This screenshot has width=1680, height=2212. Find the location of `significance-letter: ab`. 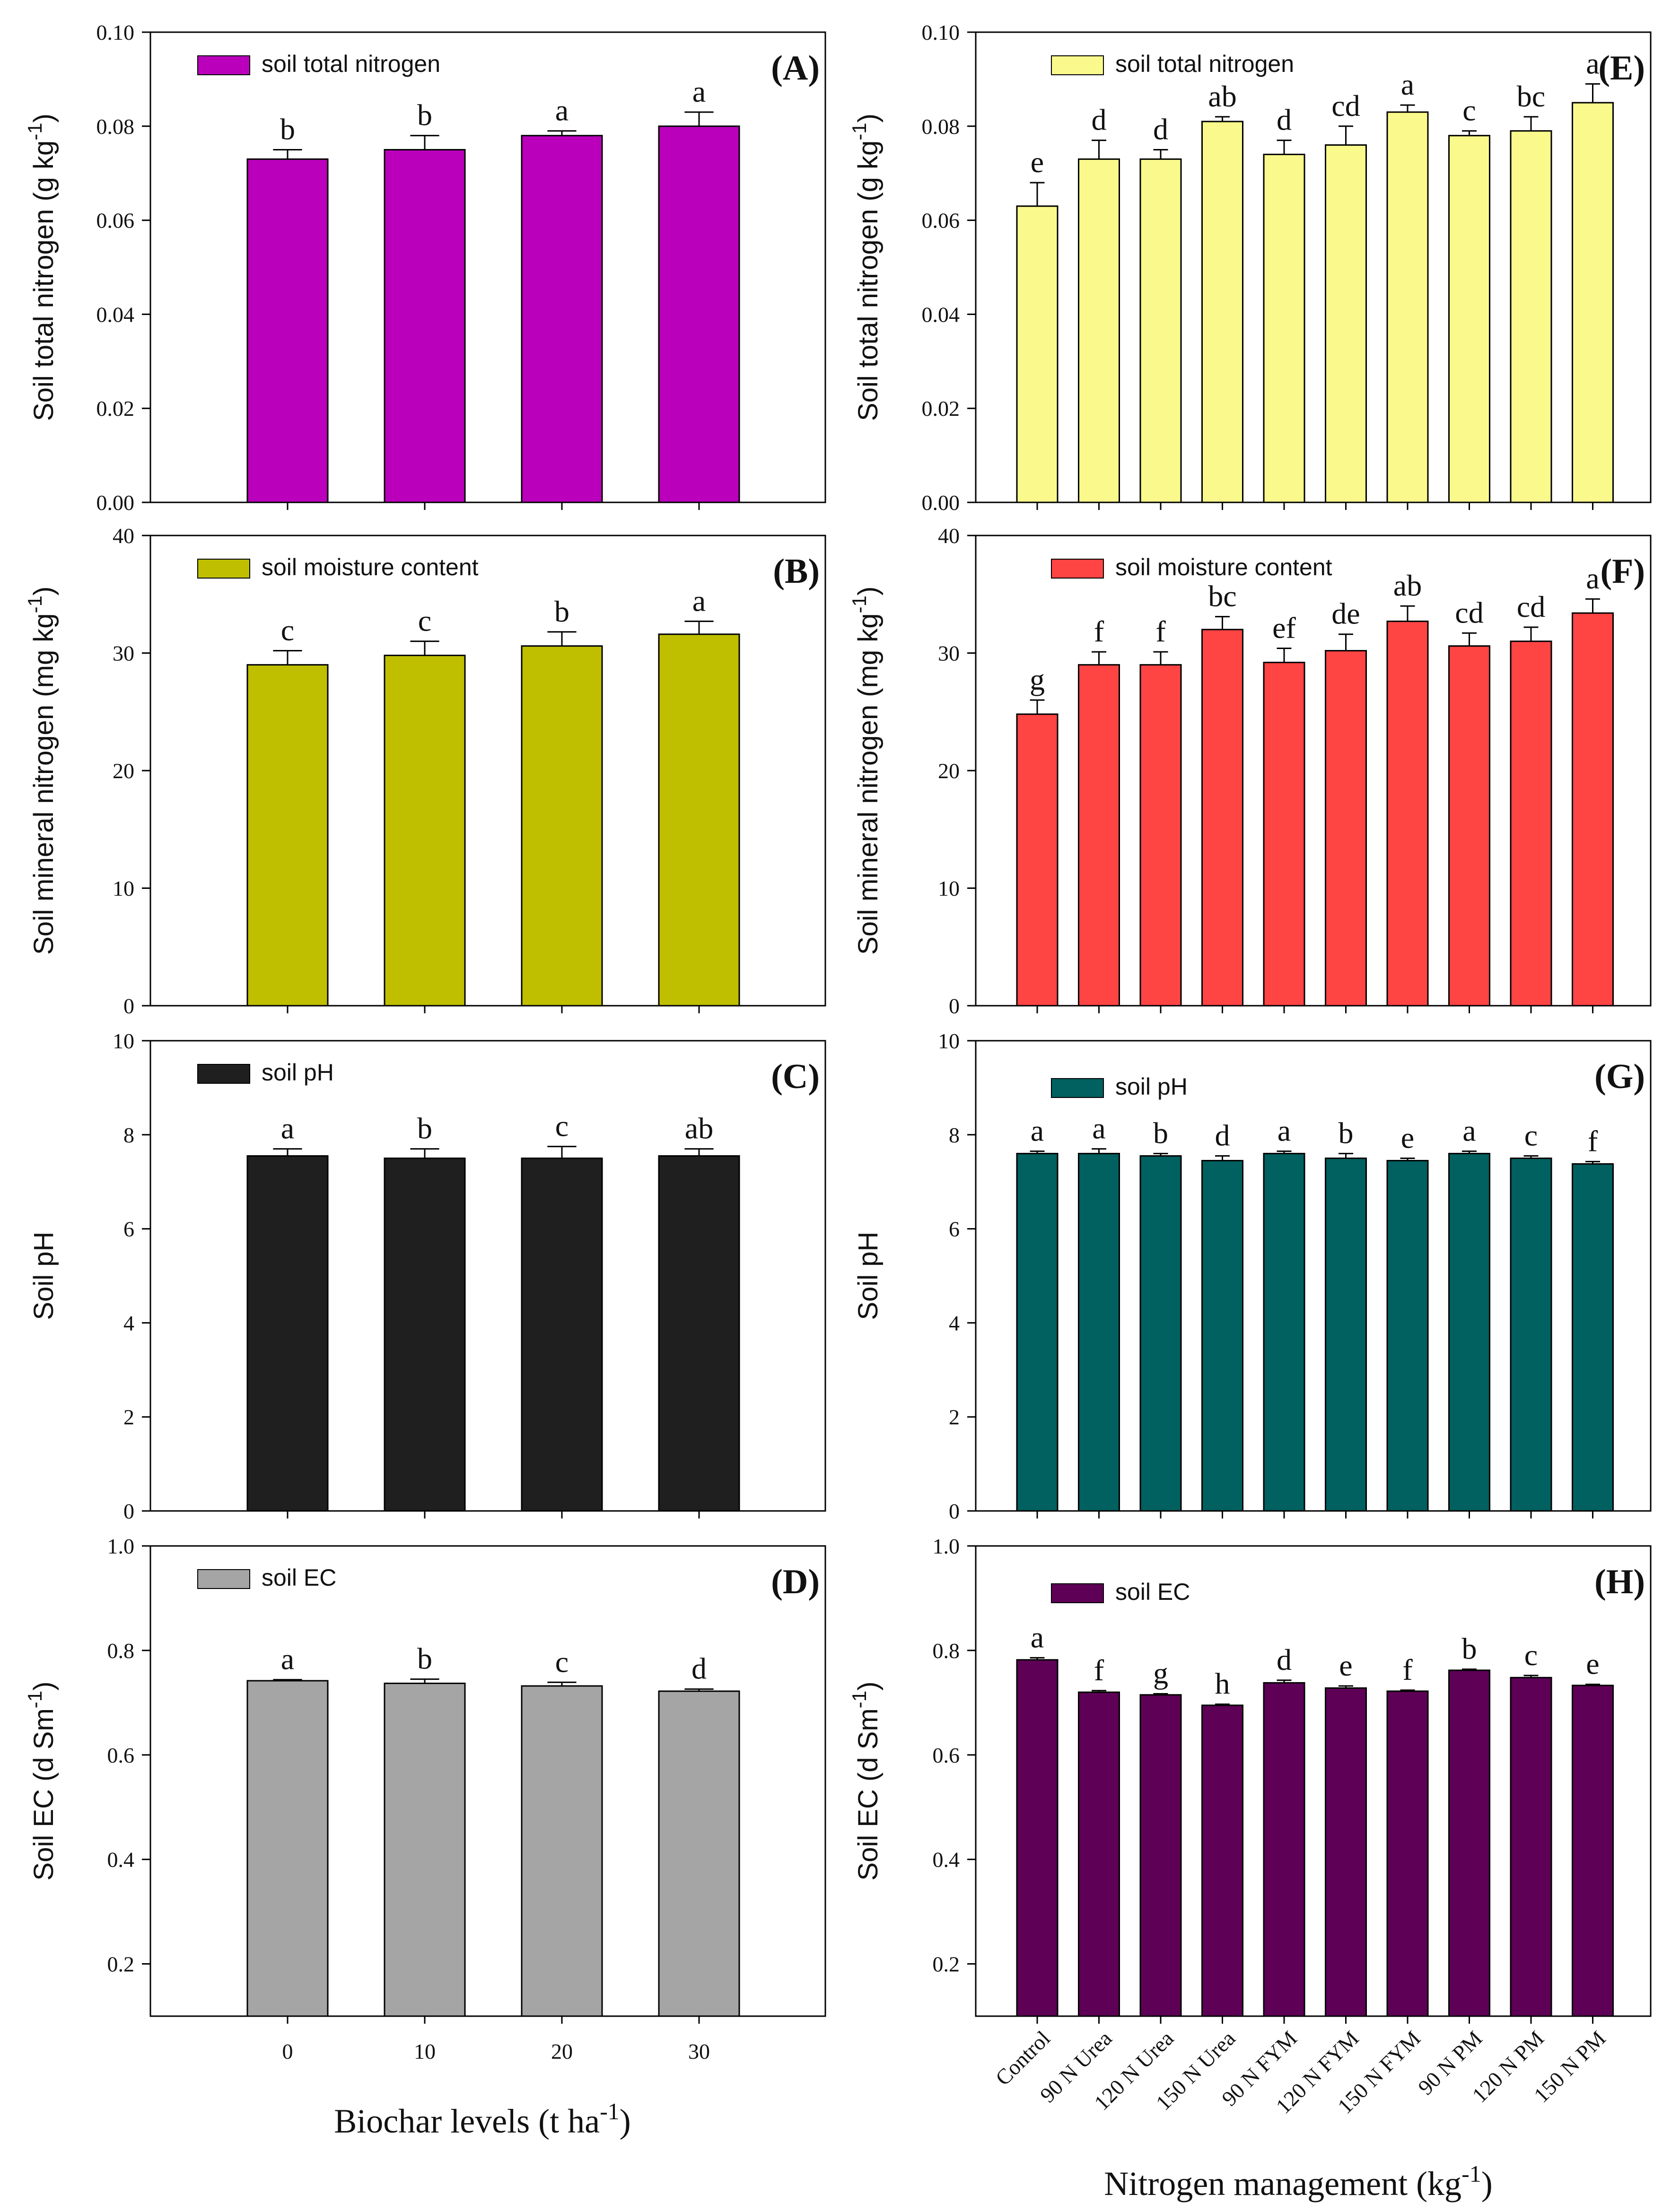

significance-letter: ab is located at coordinates (1408, 585).